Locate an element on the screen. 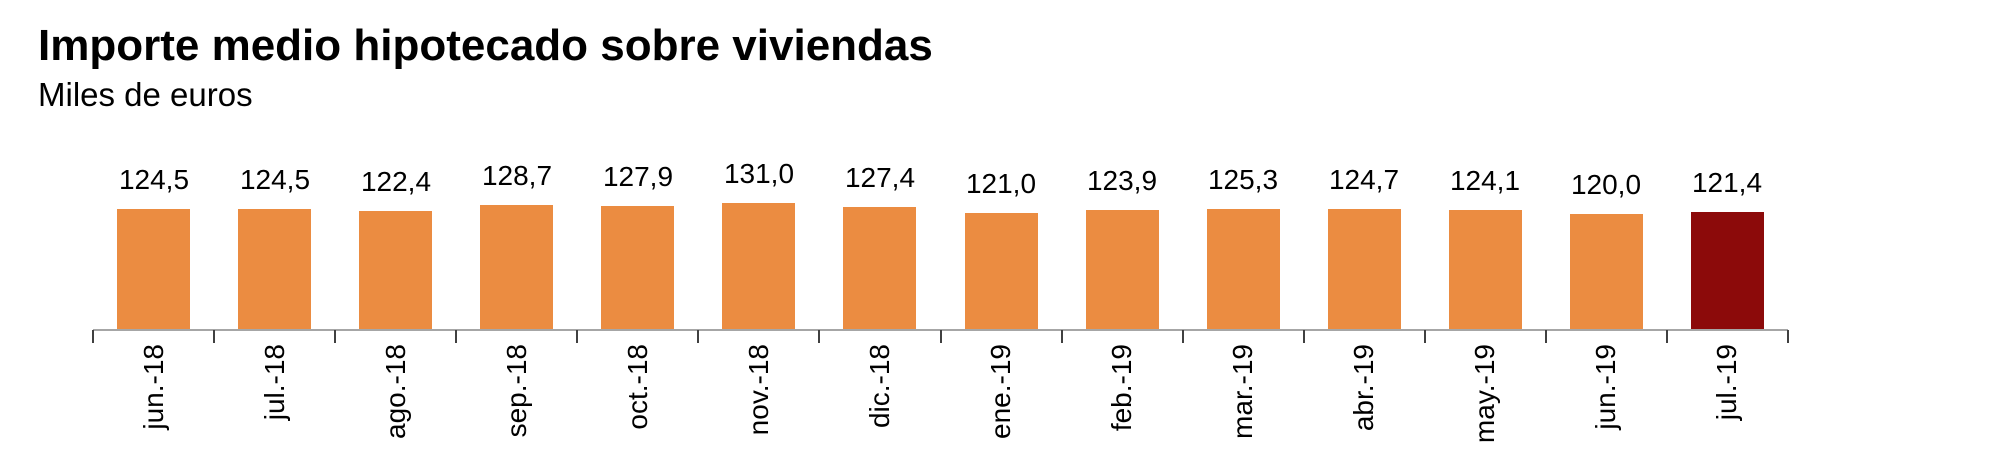 Image resolution: width=2009 pixels, height=473 pixels. x-tick-label: oct.-18 is located at coordinates (637, 387).